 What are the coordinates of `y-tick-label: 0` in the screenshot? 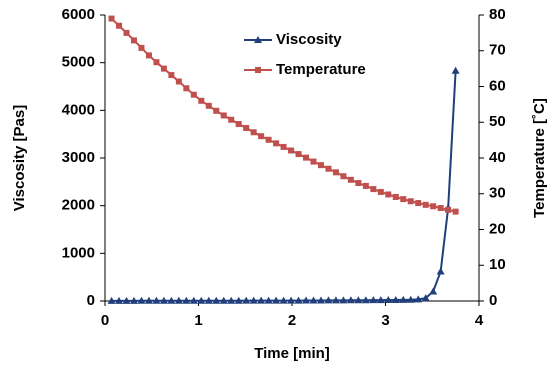 It's located at (91, 300).